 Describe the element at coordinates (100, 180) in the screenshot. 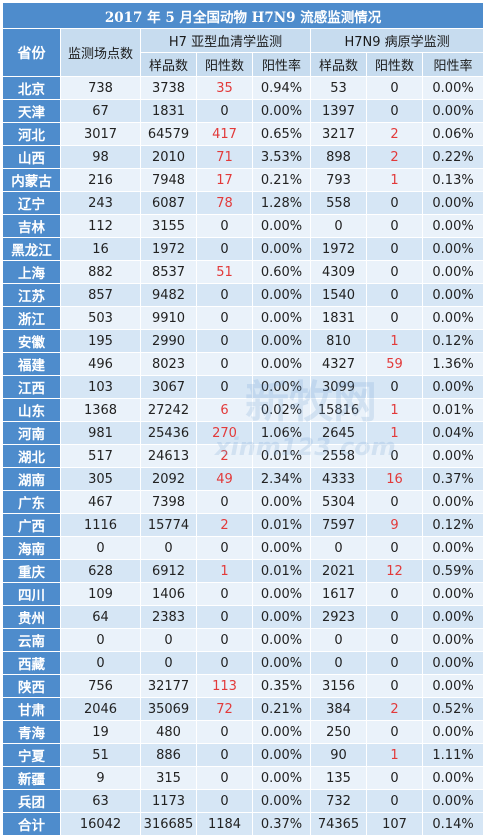

I see `sites-cell: 216` at that location.